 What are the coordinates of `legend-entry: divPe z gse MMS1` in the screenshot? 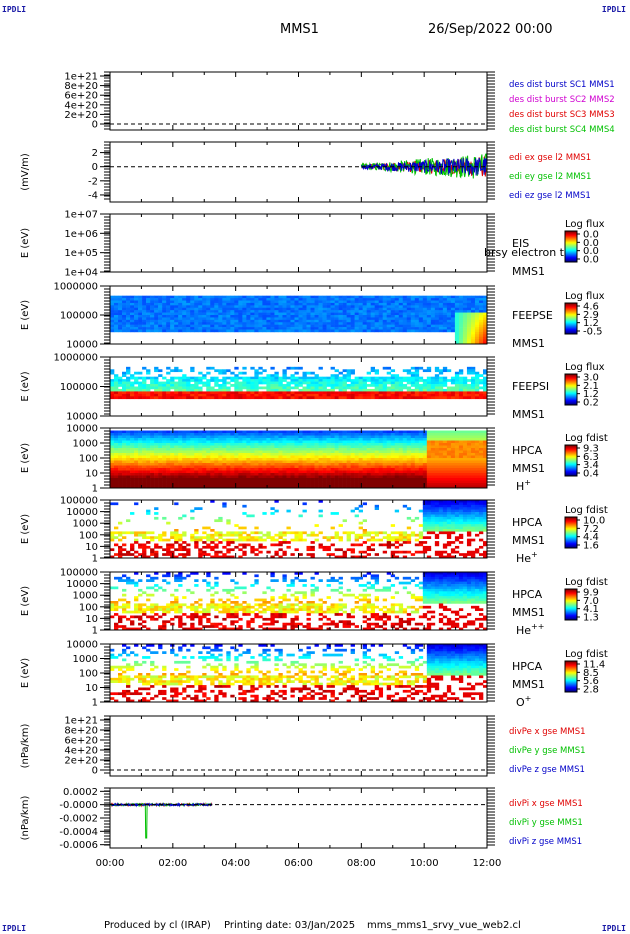 It's located at (547, 770).